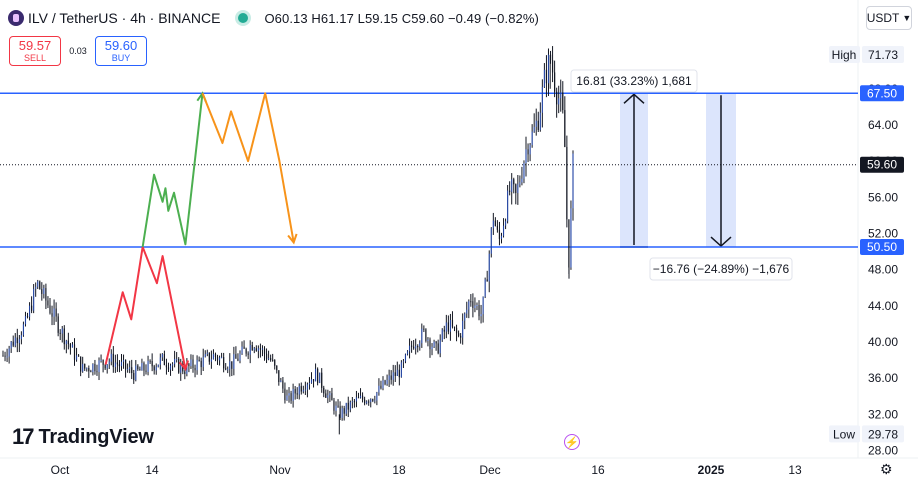 The height and width of the screenshot is (483, 918). Describe the element at coordinates (844, 434) in the screenshot. I see `low-tag-word: Low` at that location.